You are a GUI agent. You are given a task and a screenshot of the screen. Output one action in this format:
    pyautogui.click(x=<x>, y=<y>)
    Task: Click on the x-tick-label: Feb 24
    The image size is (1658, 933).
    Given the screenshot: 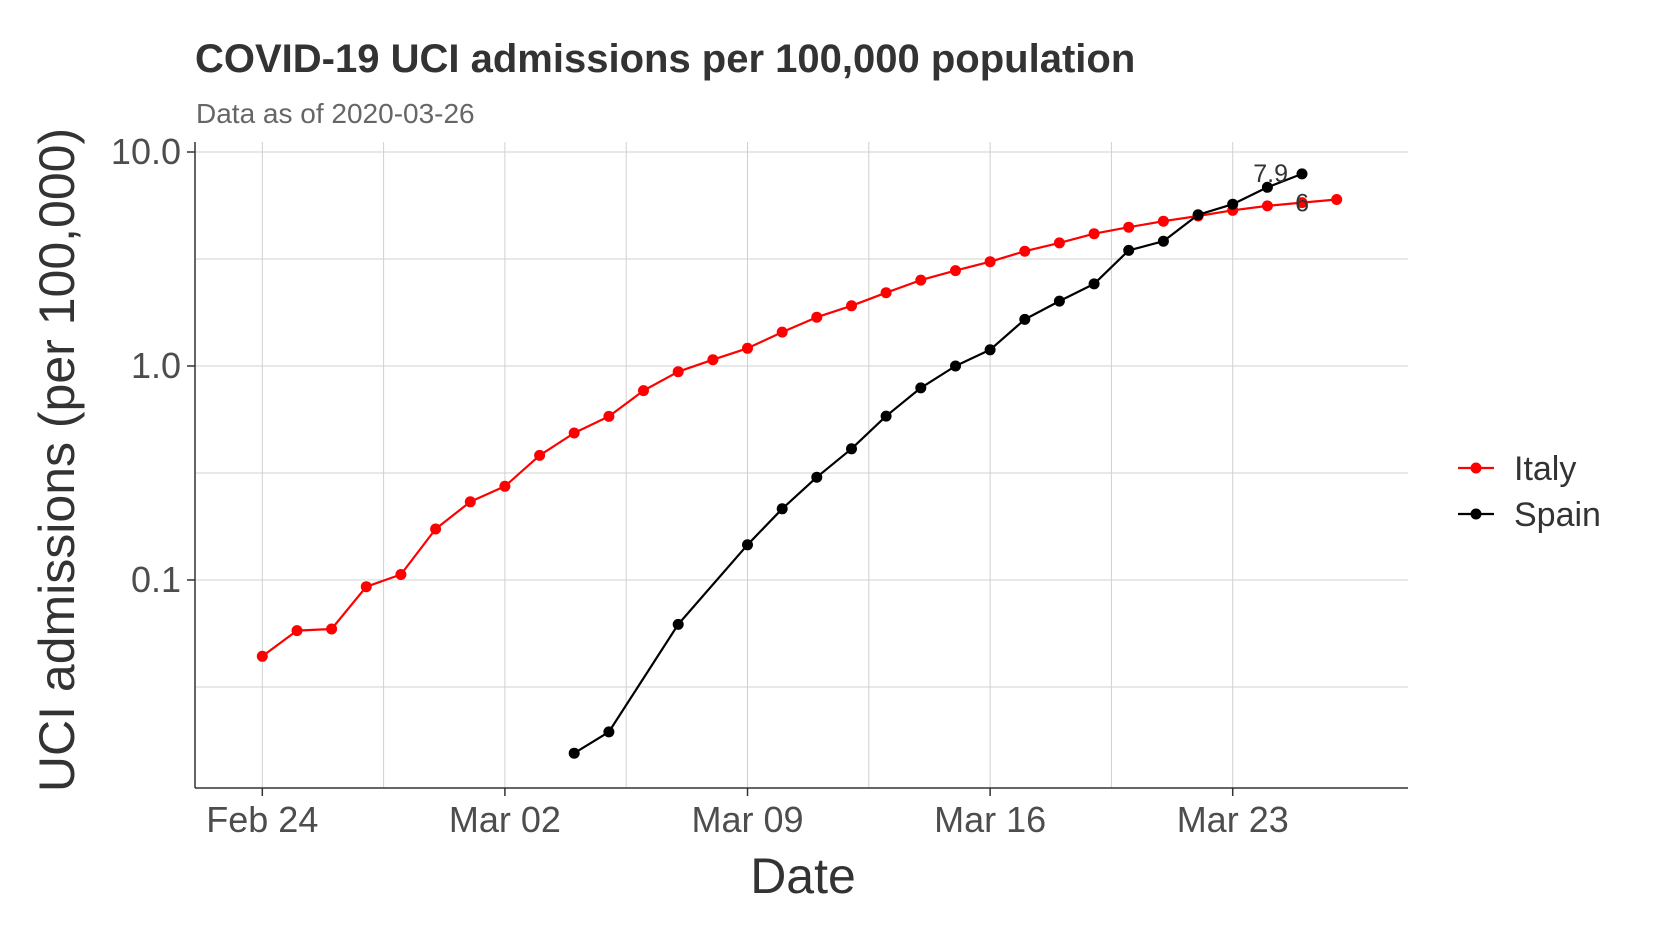 What is the action you would take?
    pyautogui.click(x=262, y=819)
    